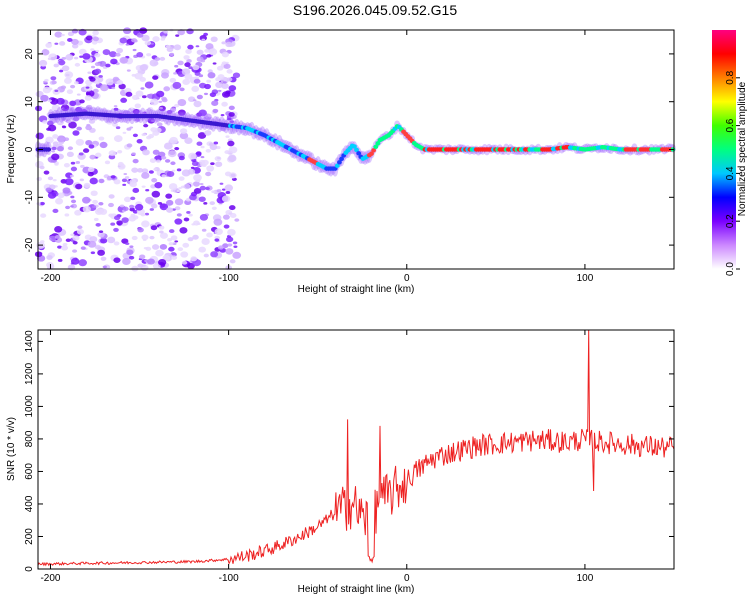  What do you see at coordinates (355, 141) in the screenshot?
I see `spectrogram-ridge` at bounding box center [355, 141].